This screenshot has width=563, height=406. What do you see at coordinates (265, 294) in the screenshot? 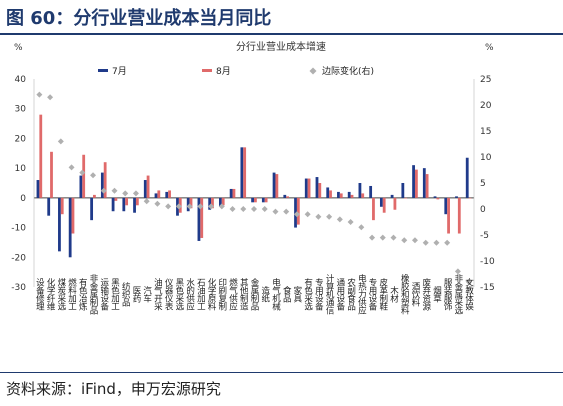
I see `x-tick-label: 造纸` at bounding box center [265, 294].